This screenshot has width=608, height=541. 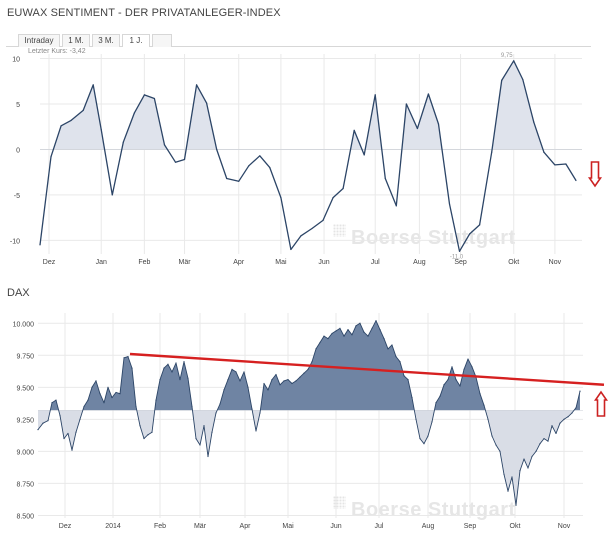 What do you see at coordinates (25, 388) in the screenshot?
I see `y-tick-label: 9.500` at bounding box center [25, 388].